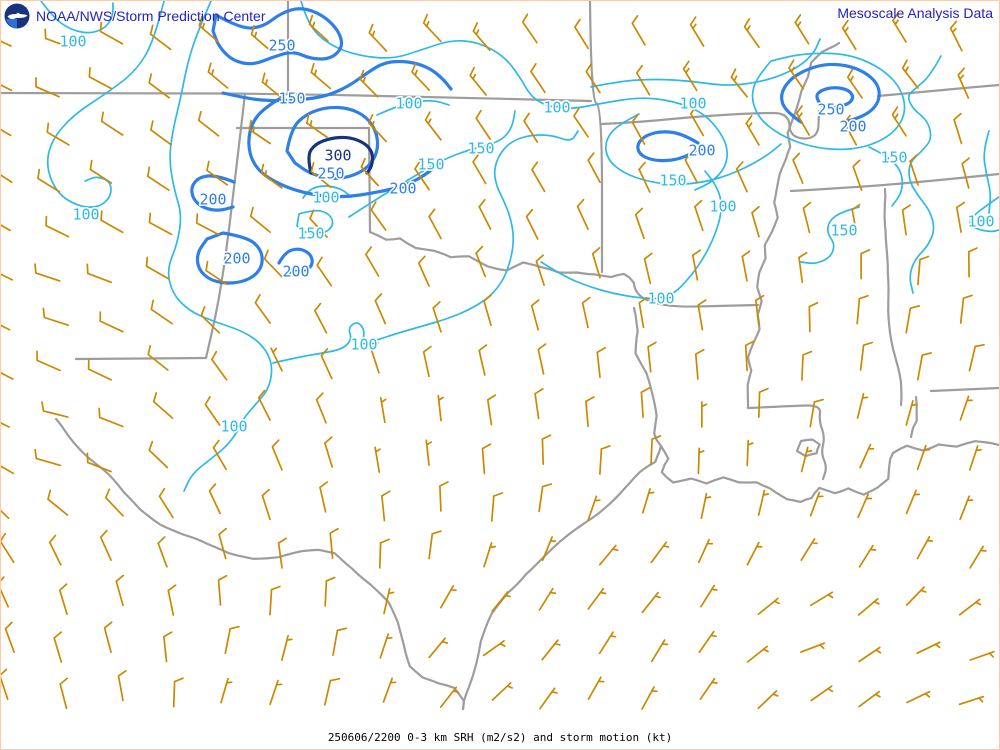 The image size is (1000, 750). What do you see at coordinates (562, 577) in the screenshot?
I see `border-tx-gulf-coast` at bounding box center [562, 577].